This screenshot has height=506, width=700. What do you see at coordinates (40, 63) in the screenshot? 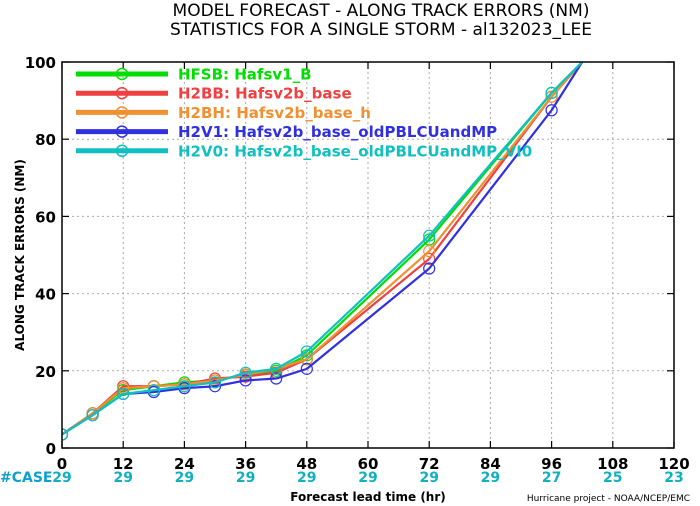
I see `y-tick-label: 100` at bounding box center [40, 63].